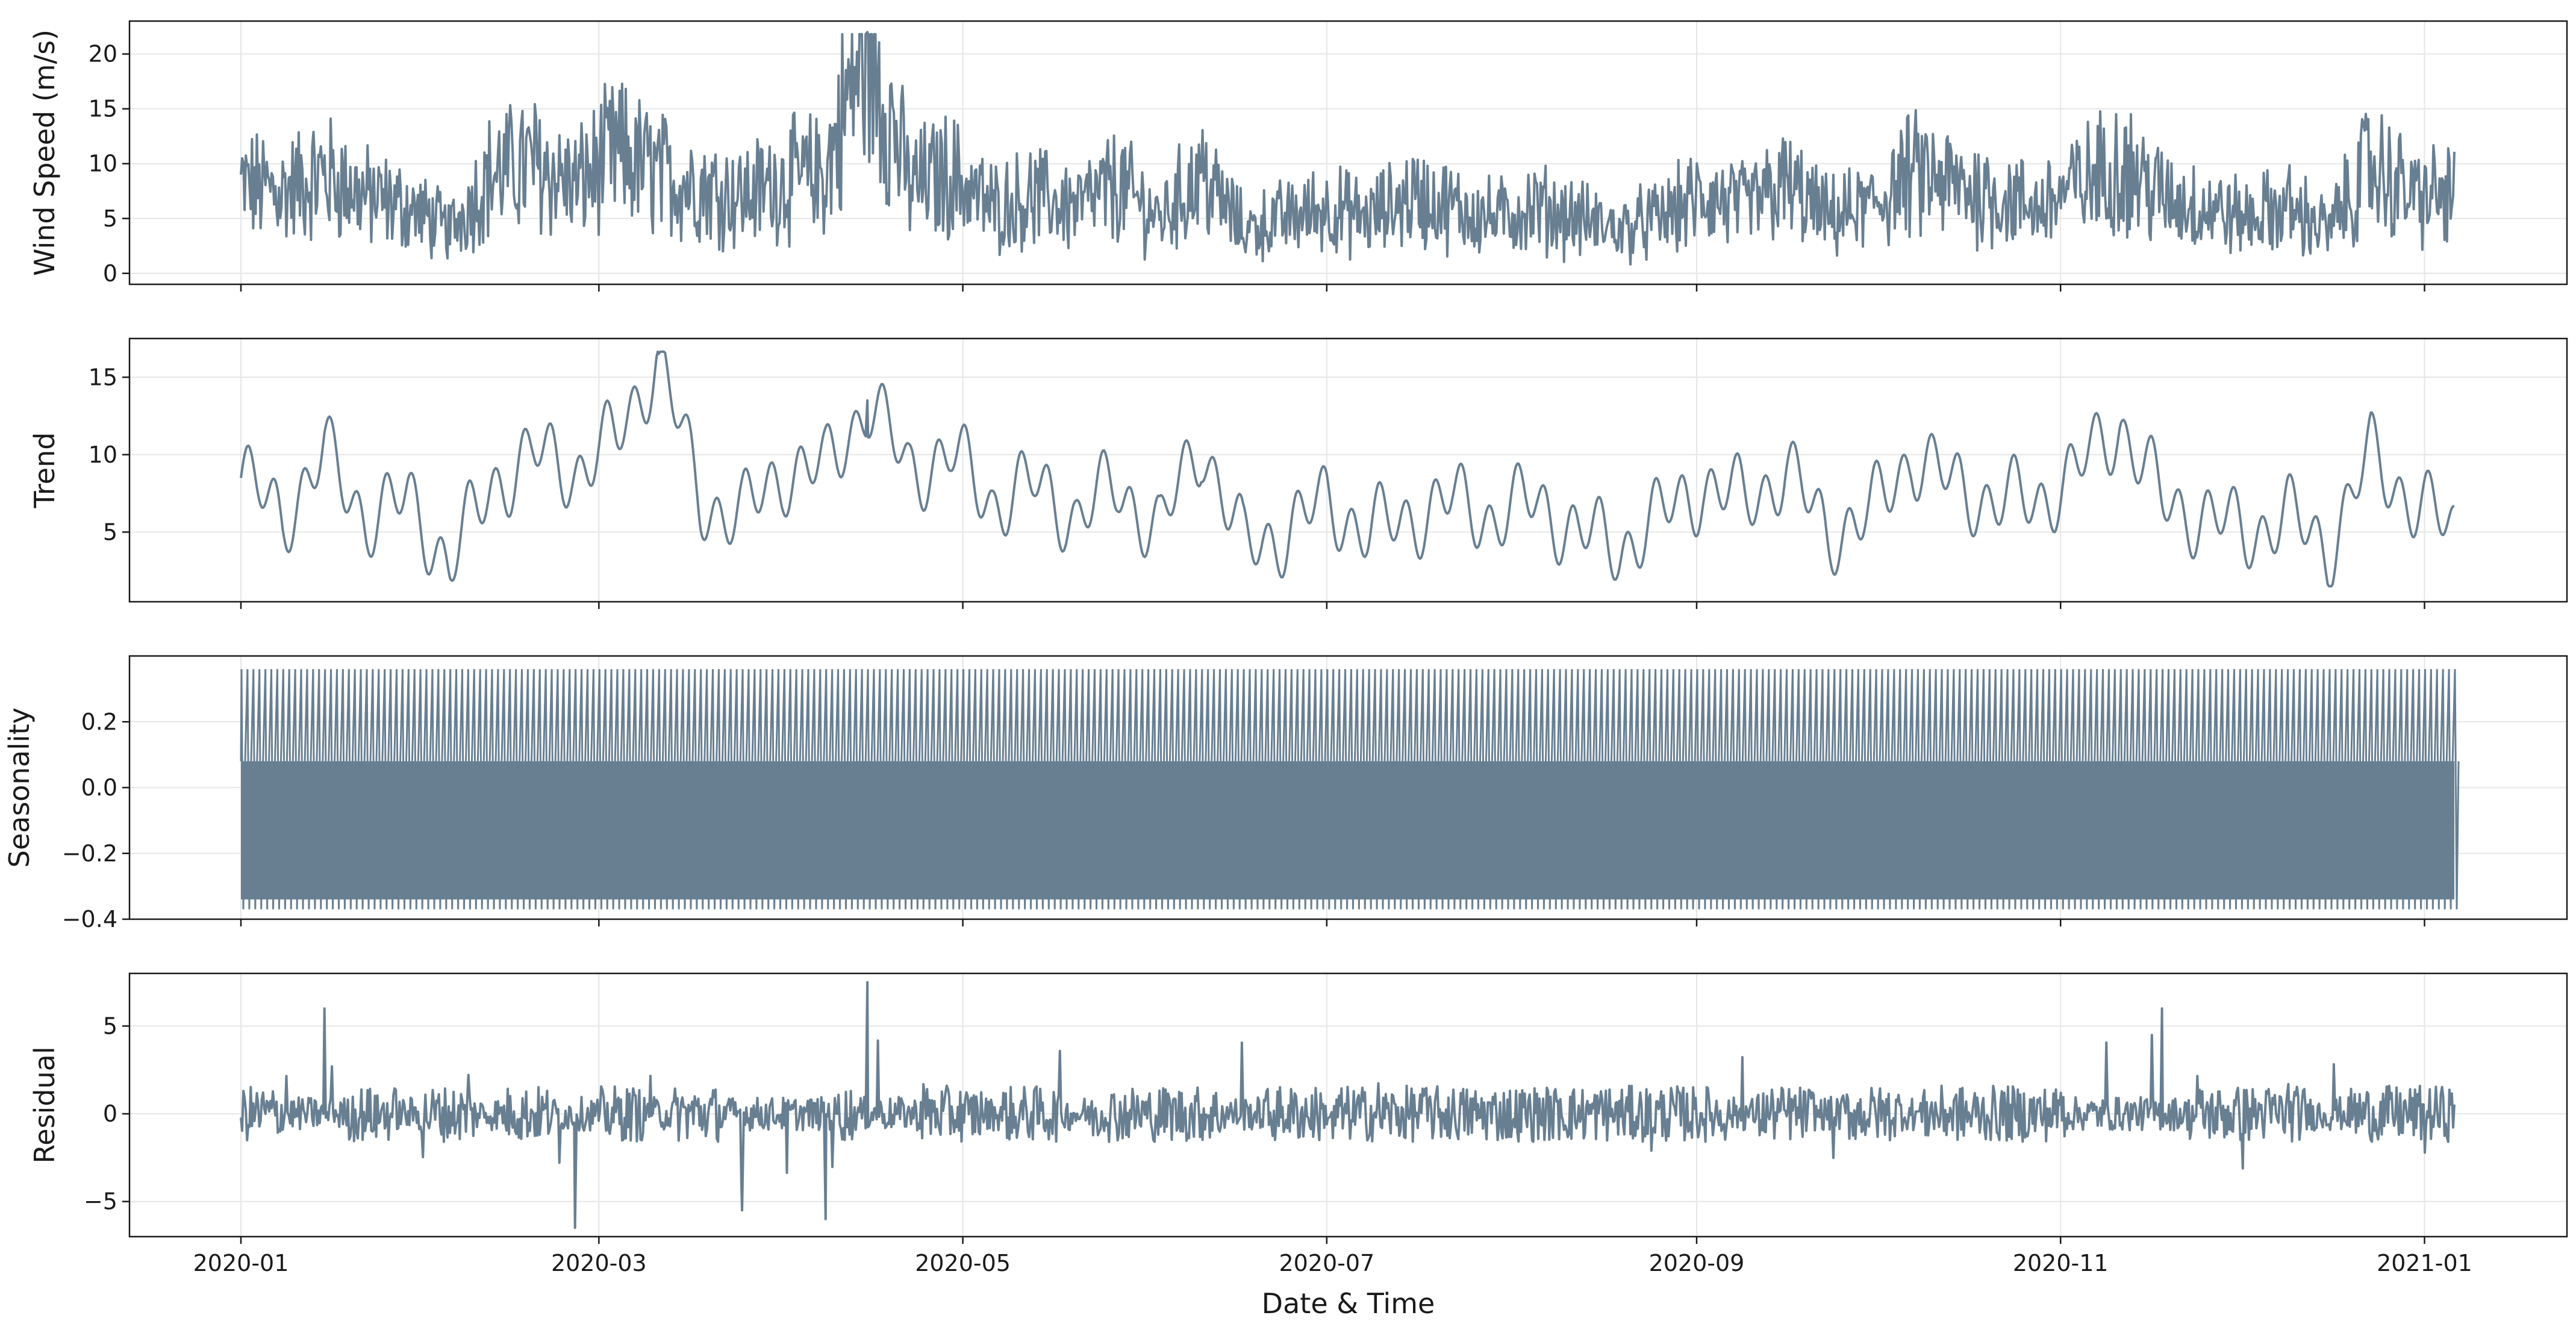 The width and height of the screenshot is (2576, 1330). Describe the element at coordinates (100, 1201) in the screenshot. I see `y-tick-label: −5` at that location.